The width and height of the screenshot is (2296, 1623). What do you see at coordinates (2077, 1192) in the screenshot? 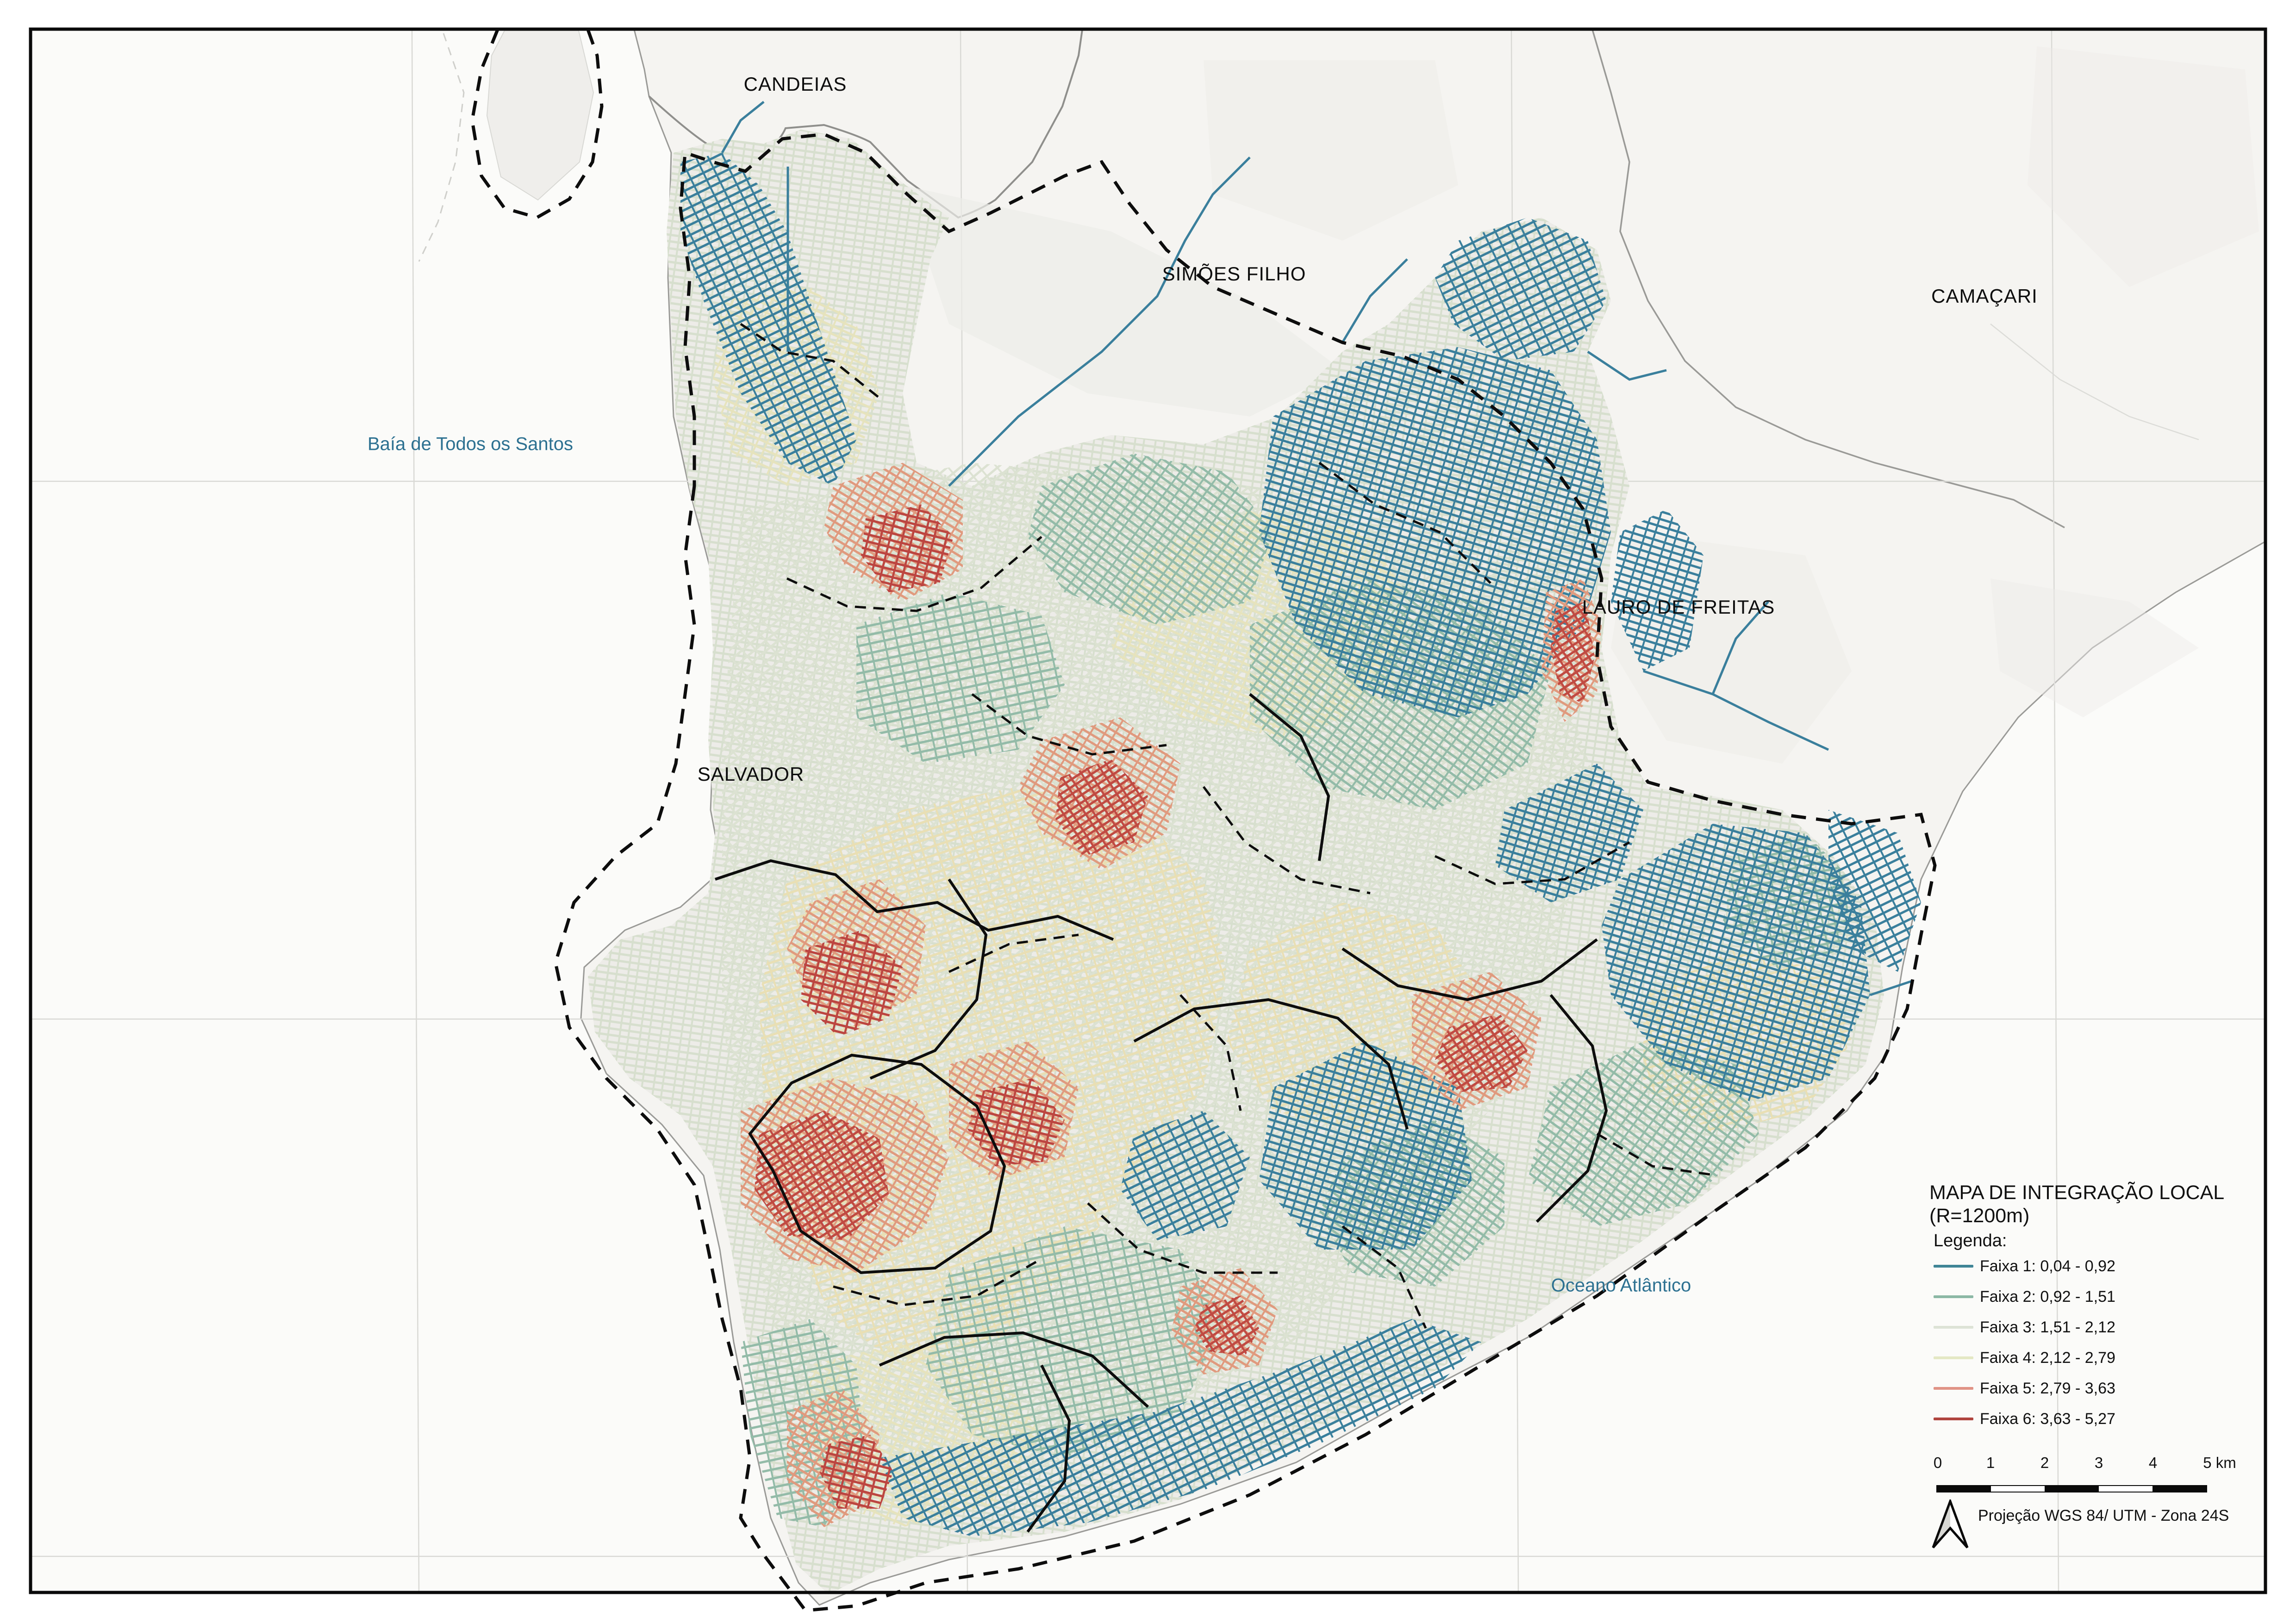
I see `legend-title-line1: MAPA DE INTEGRAÇÃO LOCAL` at bounding box center [2077, 1192].